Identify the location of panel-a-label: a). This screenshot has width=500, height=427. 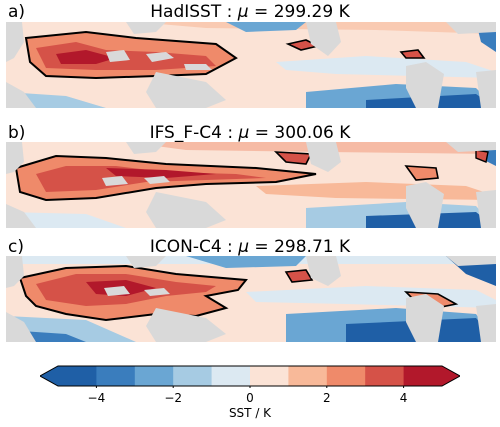
(17, 12).